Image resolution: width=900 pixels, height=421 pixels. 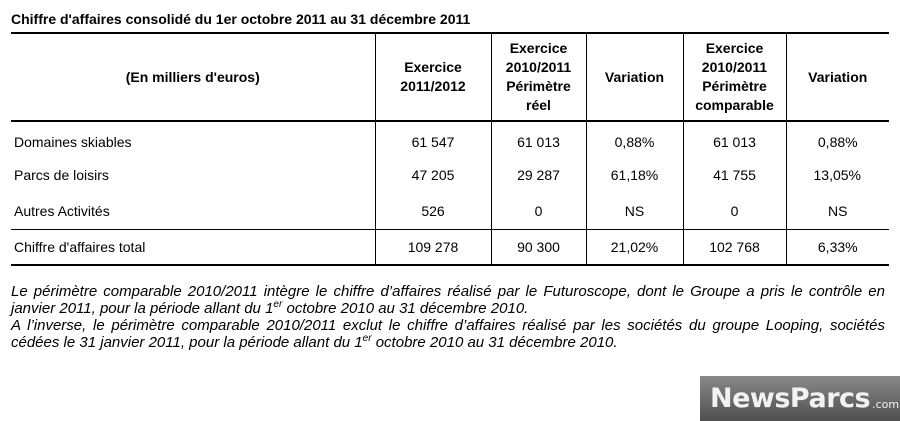 I want to click on cell-exercice-2010-comparable: 102 768, so click(x=734, y=247).